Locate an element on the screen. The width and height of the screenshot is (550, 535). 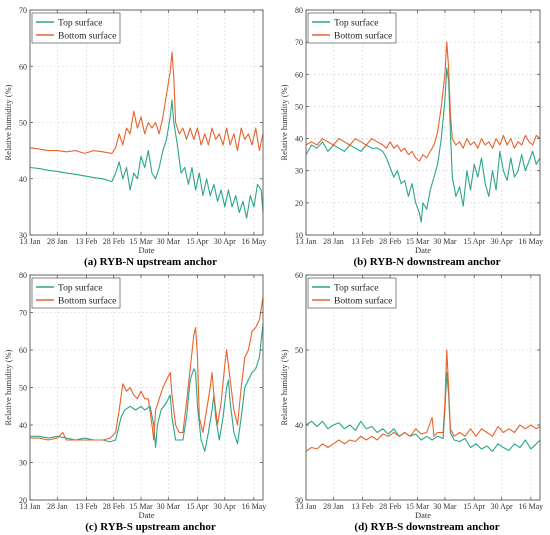
y-tick-label: 10 is located at coordinates (299, 235).